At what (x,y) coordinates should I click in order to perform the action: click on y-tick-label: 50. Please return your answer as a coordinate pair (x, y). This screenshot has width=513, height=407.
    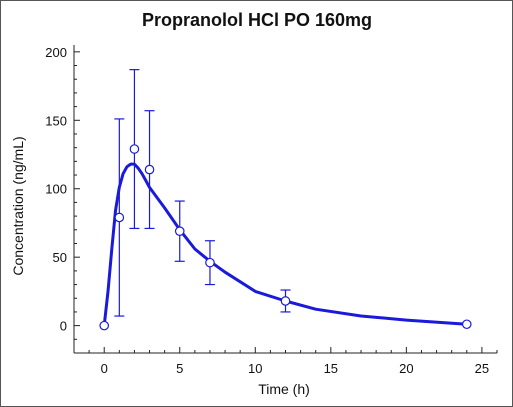
    Looking at the image, I should click on (60, 257).